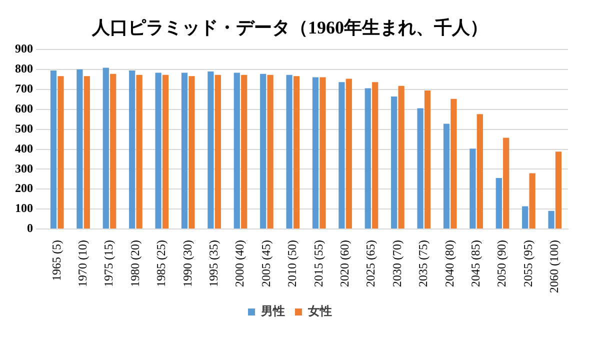  What do you see at coordinates (449, 264) in the screenshot?
I see `x-tick-label: 2040 (80)` at bounding box center [449, 264].